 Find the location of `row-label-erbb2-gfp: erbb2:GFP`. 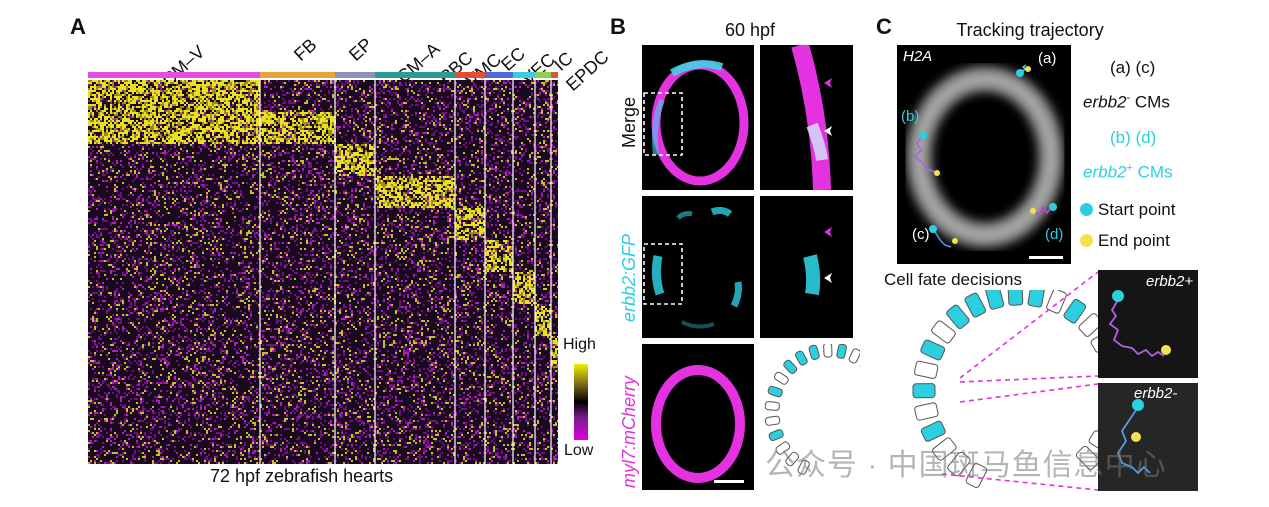

row-label-erbb2-gfp: erbb2:GFP is located at coordinates (629, 277).